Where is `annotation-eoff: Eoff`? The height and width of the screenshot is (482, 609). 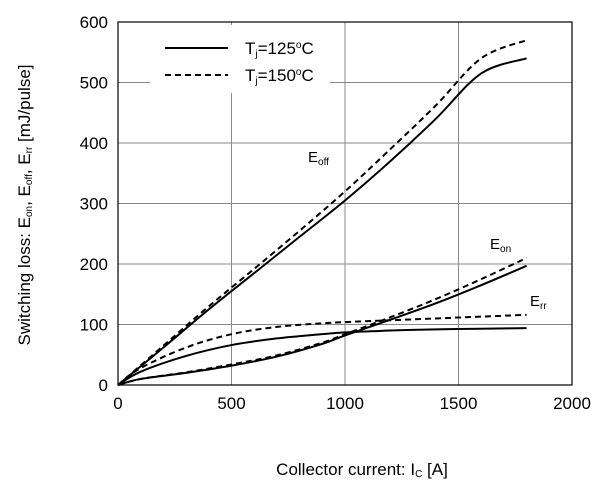
annotation-eoff: Eoff is located at coordinates (318, 158).